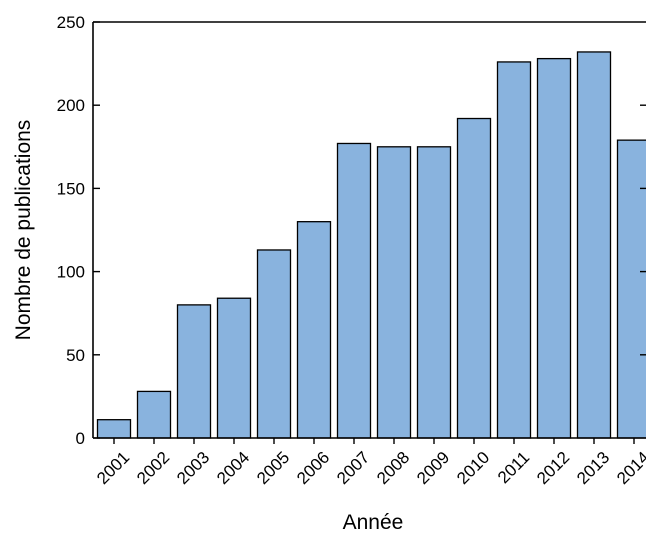 The height and width of the screenshot is (533, 646). I want to click on bar-2006, so click(314, 330).